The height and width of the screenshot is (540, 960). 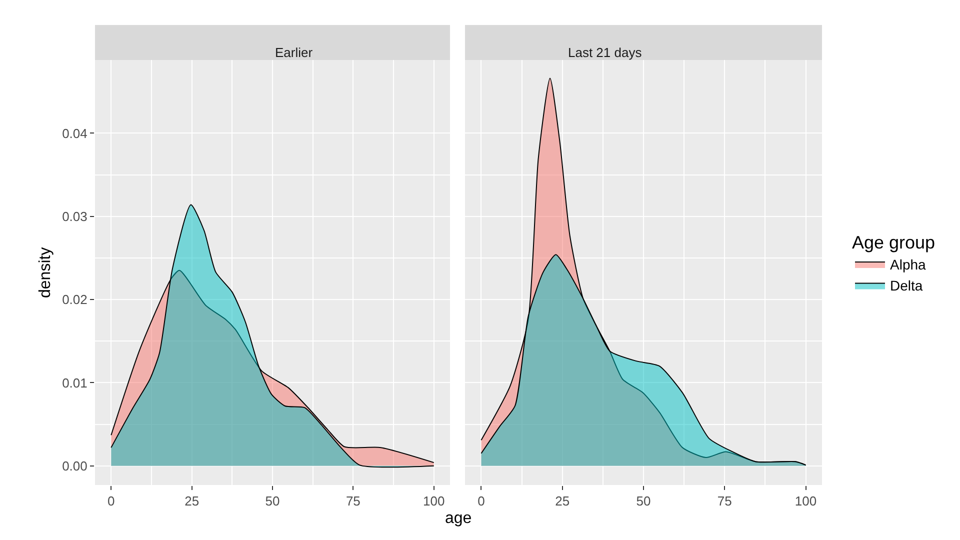 What do you see at coordinates (75, 133) in the screenshot?
I see `y-tick-label: 0.04` at bounding box center [75, 133].